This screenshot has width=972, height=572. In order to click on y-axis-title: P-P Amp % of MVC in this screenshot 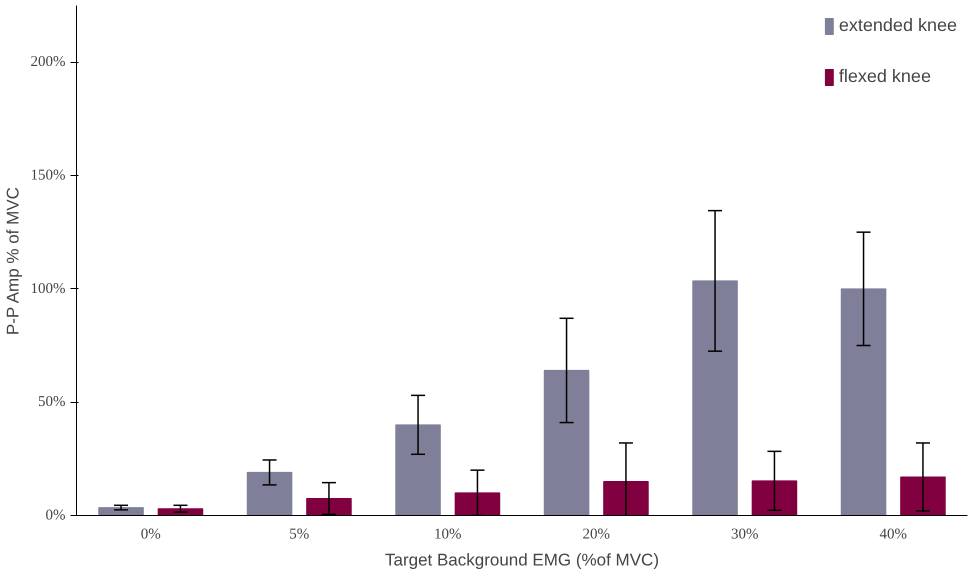, I will do `click(13, 261)`.